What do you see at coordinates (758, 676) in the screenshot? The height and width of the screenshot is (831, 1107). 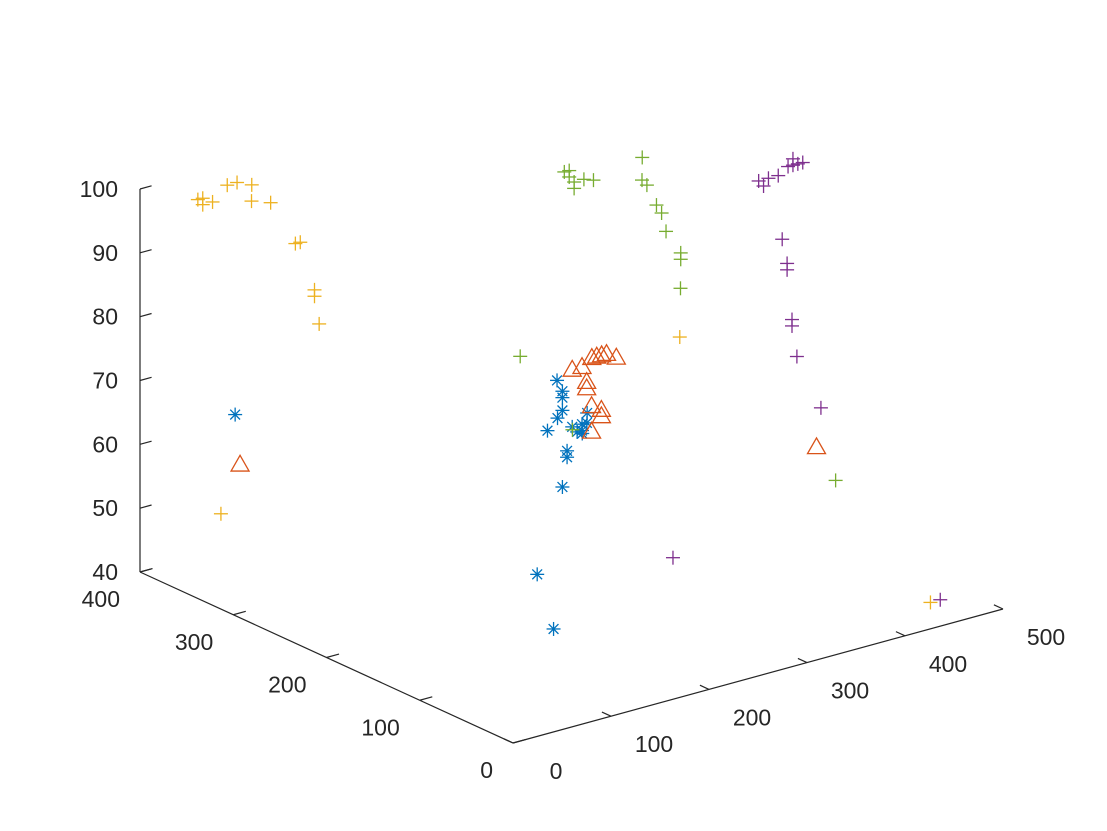 I see `x-axis-line` at bounding box center [758, 676].